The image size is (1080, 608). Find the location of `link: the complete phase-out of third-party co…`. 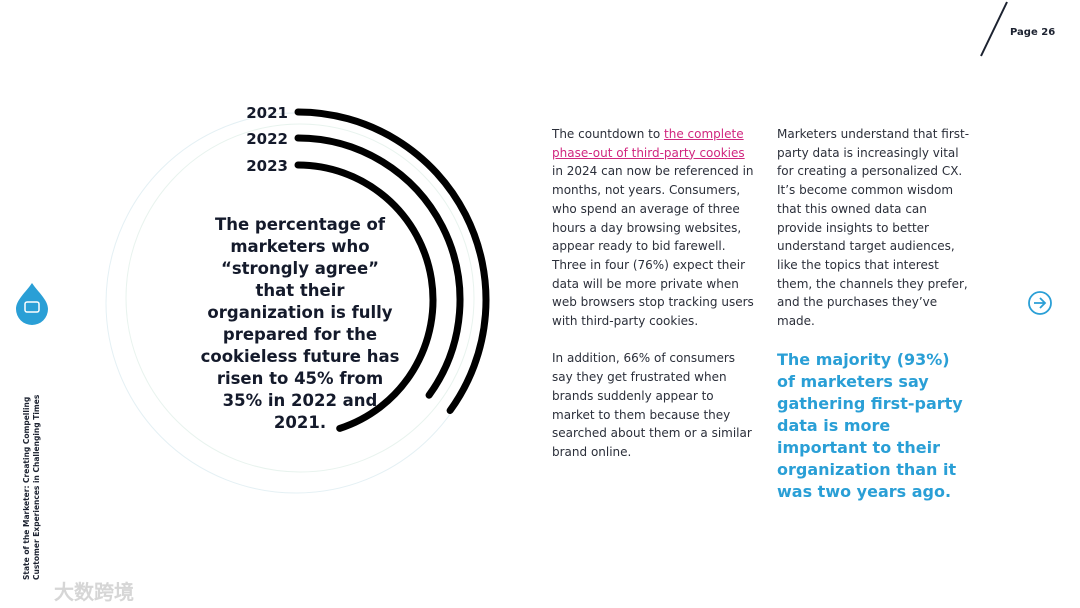

link: the complete phase-out of third-party co… is located at coordinates (648, 143).